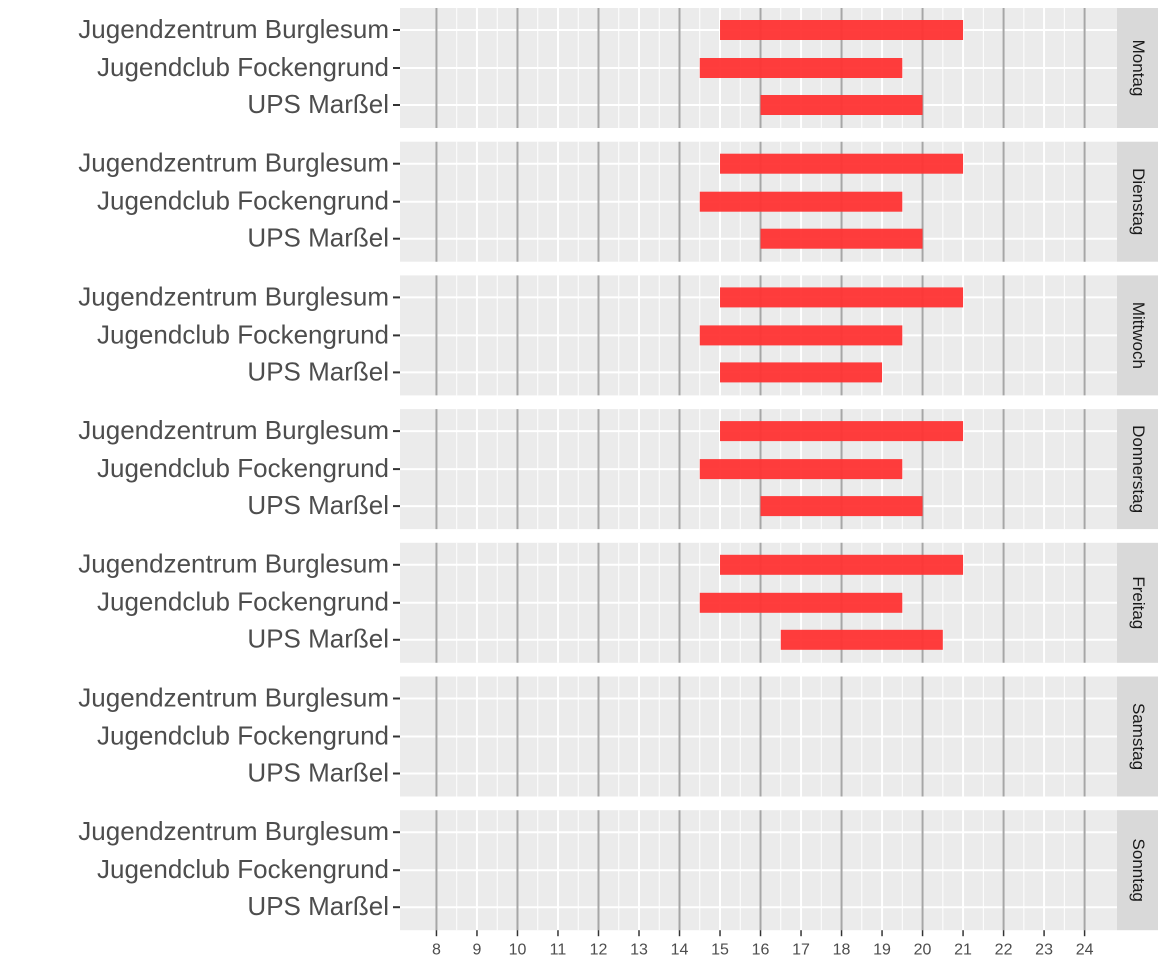 Image resolution: width=1158 pixels, height=965 pixels. I want to click on x-tick-label: 19, so click(882, 949).